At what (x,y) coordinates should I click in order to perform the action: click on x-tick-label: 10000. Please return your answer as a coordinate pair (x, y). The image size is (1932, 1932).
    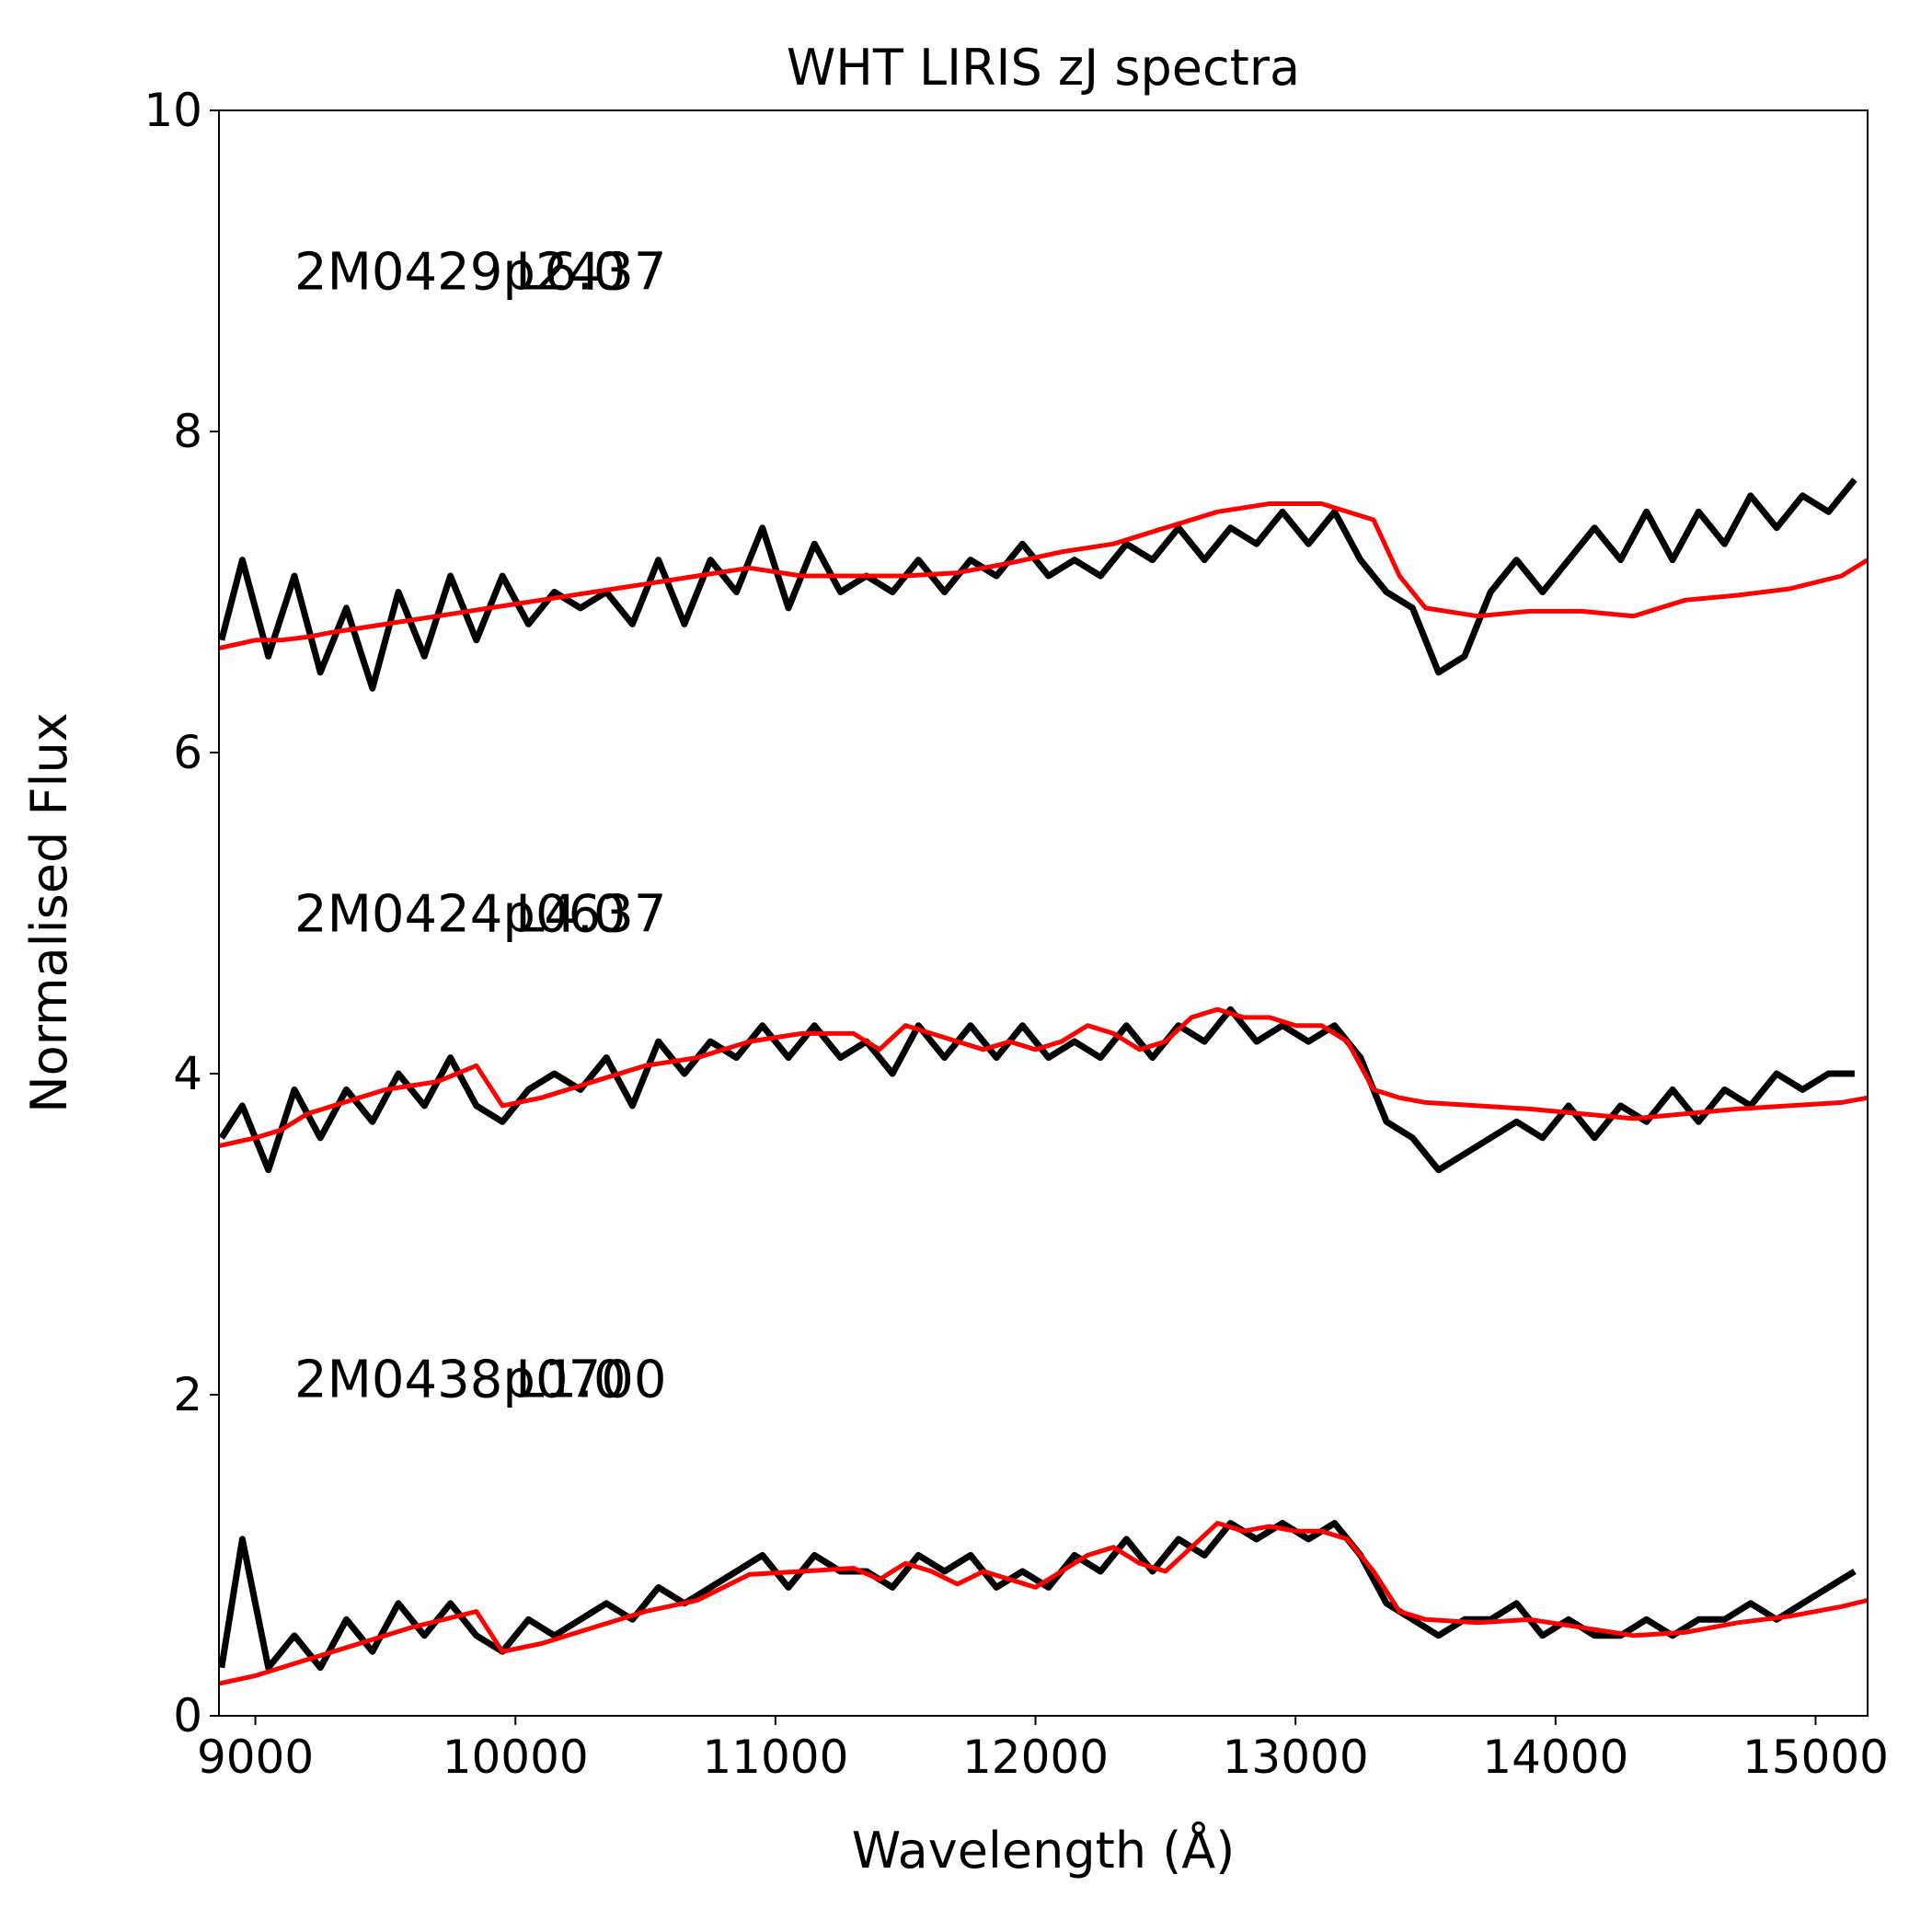
    Looking at the image, I should click on (516, 1757).